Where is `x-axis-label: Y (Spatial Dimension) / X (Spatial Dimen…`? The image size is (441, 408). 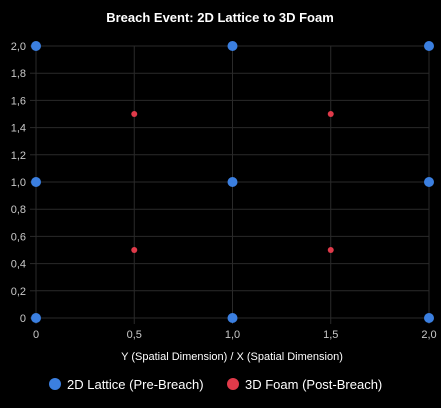 x-axis-label: Y (Spatial Dimension) / X (Spatial Dimen… is located at coordinates (232, 357).